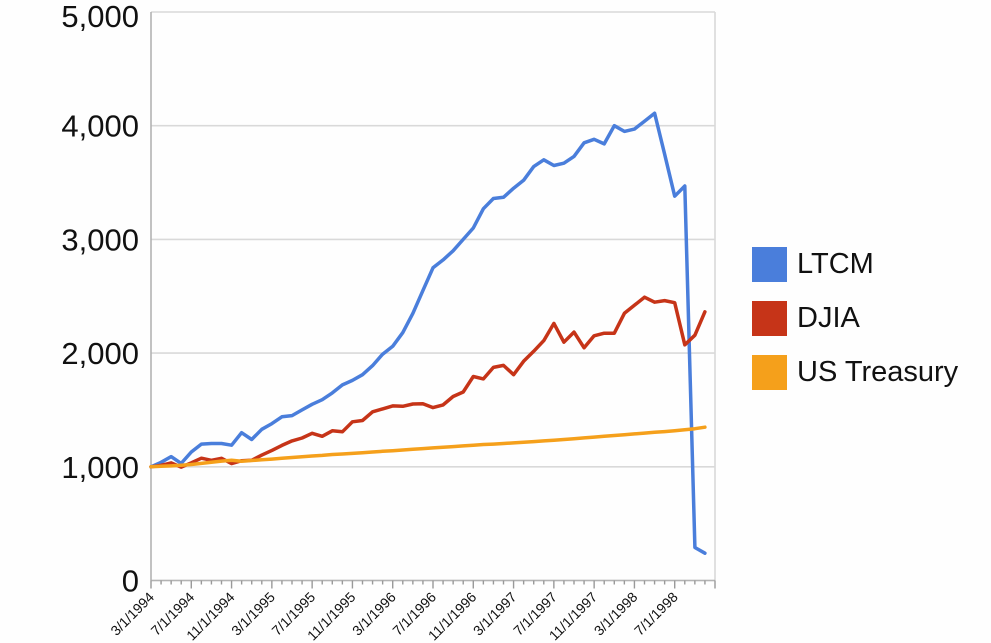 The height and width of the screenshot is (643, 991). What do you see at coordinates (769, 372) in the screenshot?
I see `us-treasury-color-swatch` at bounding box center [769, 372].